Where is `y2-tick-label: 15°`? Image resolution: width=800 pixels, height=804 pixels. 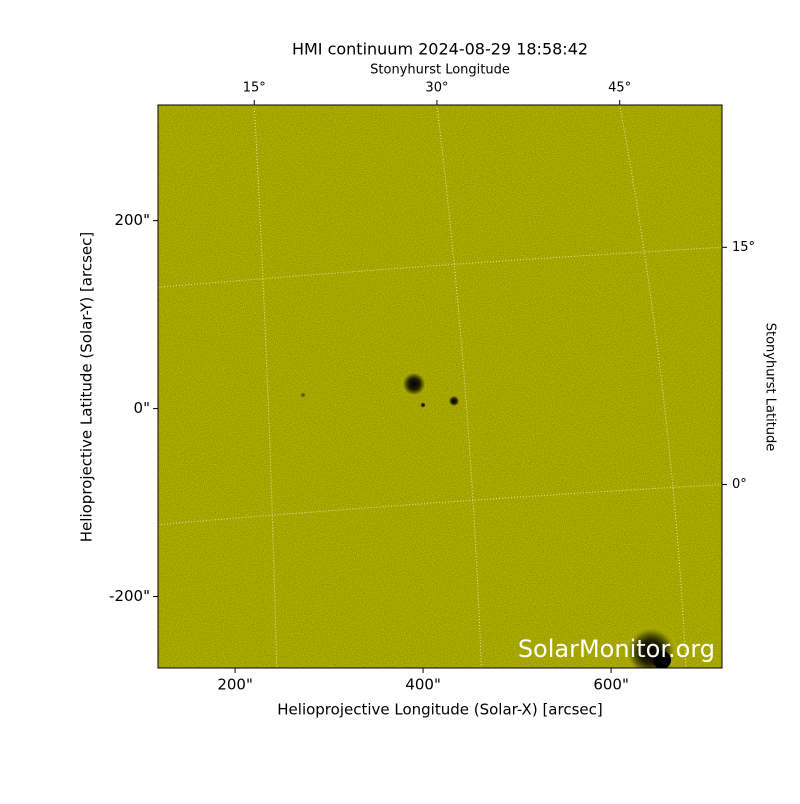
y2-tick-label: 15° is located at coordinates (743, 247).